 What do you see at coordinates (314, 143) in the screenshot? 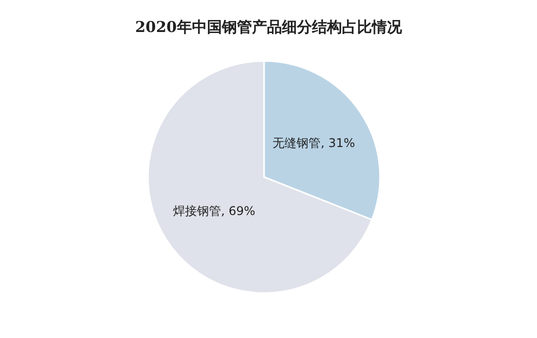
I see `slice-label: 无缝钢管, 31%` at bounding box center [314, 143].